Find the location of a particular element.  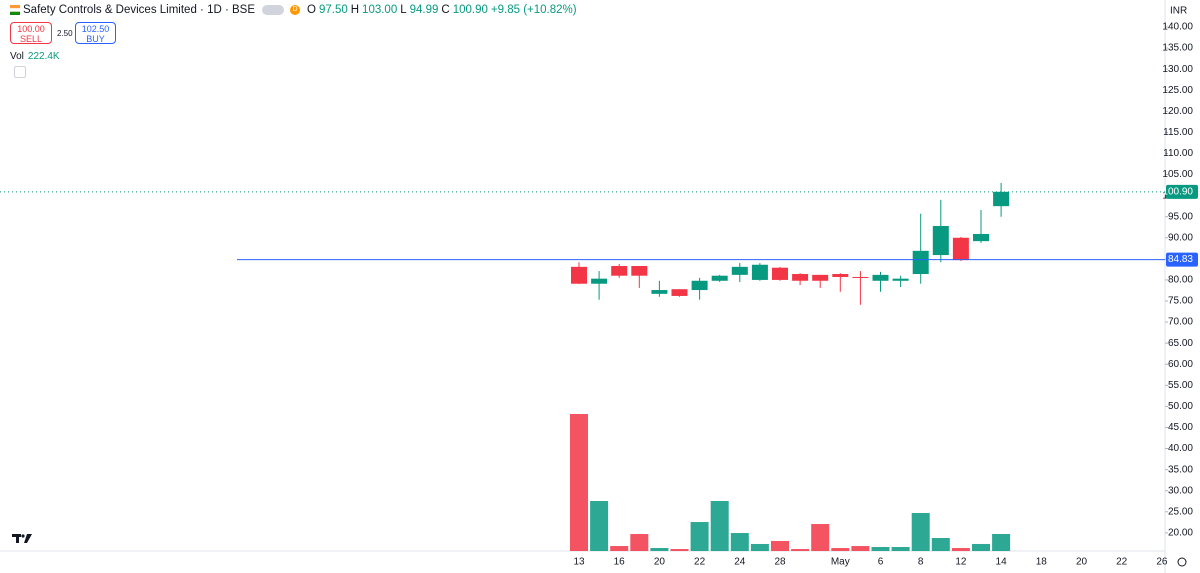

sell-button: 100.00 SELL is located at coordinates (31, 33).